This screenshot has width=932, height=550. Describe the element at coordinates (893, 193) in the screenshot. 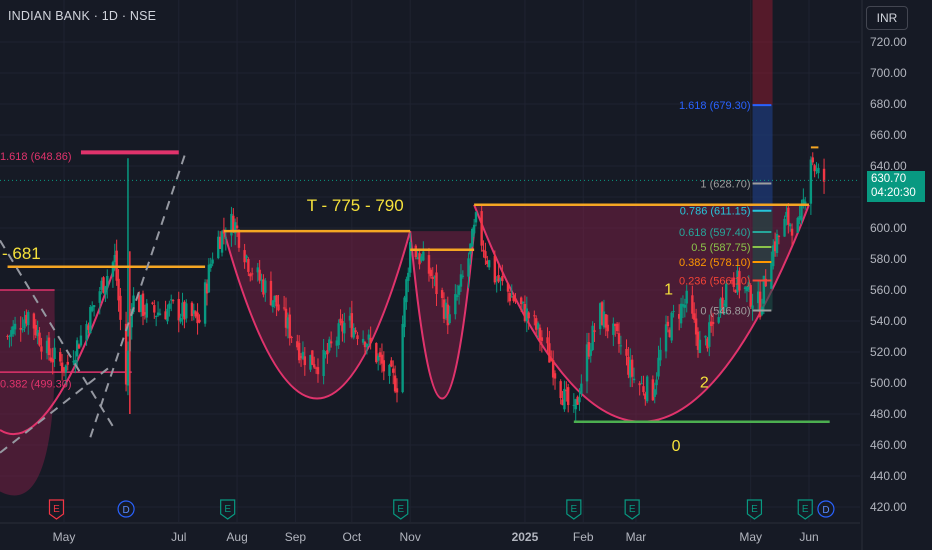

I see `bar-countdown: 04:20:30` at that location.